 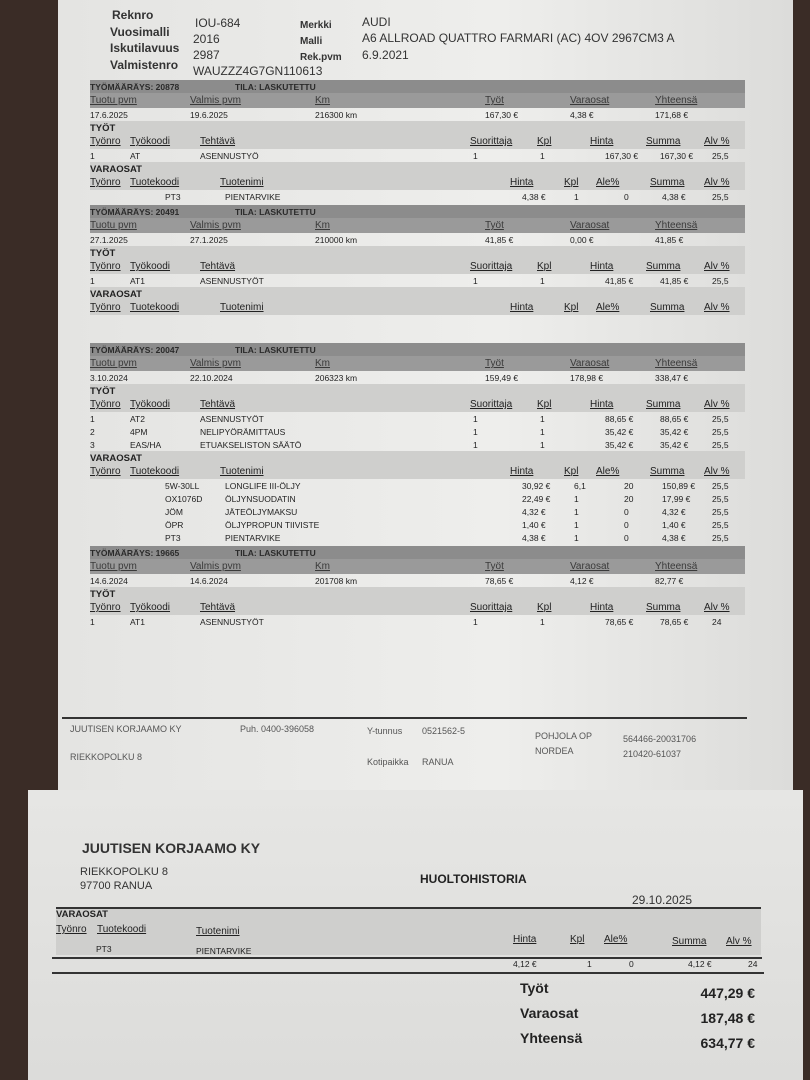 I want to click on page2-col-ale: Ale%, so click(x=616, y=939).